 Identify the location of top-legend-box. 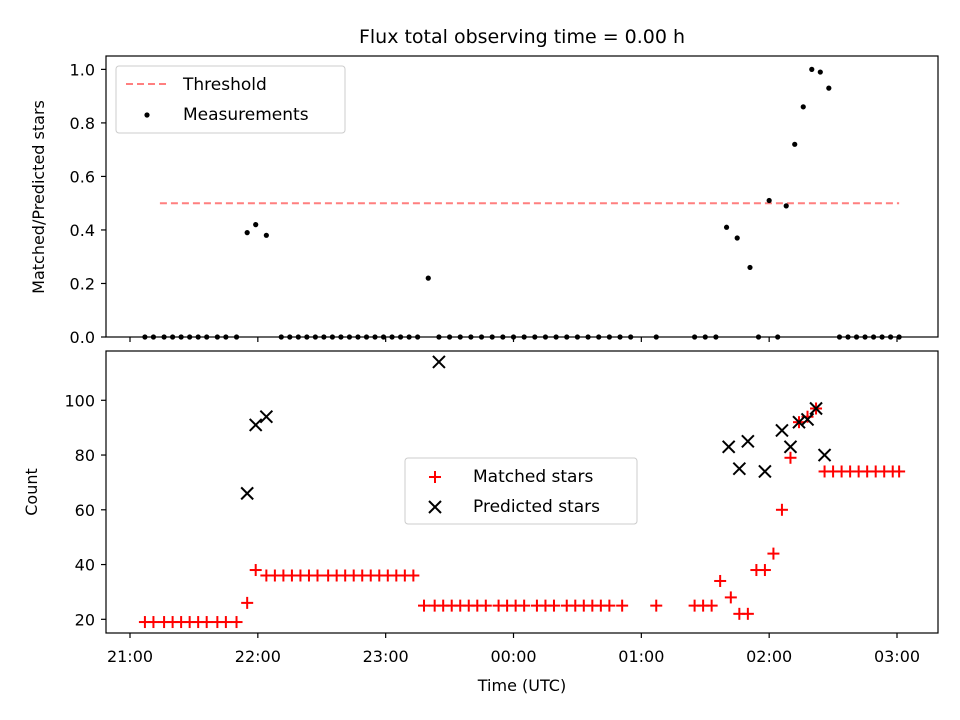
(230, 99).